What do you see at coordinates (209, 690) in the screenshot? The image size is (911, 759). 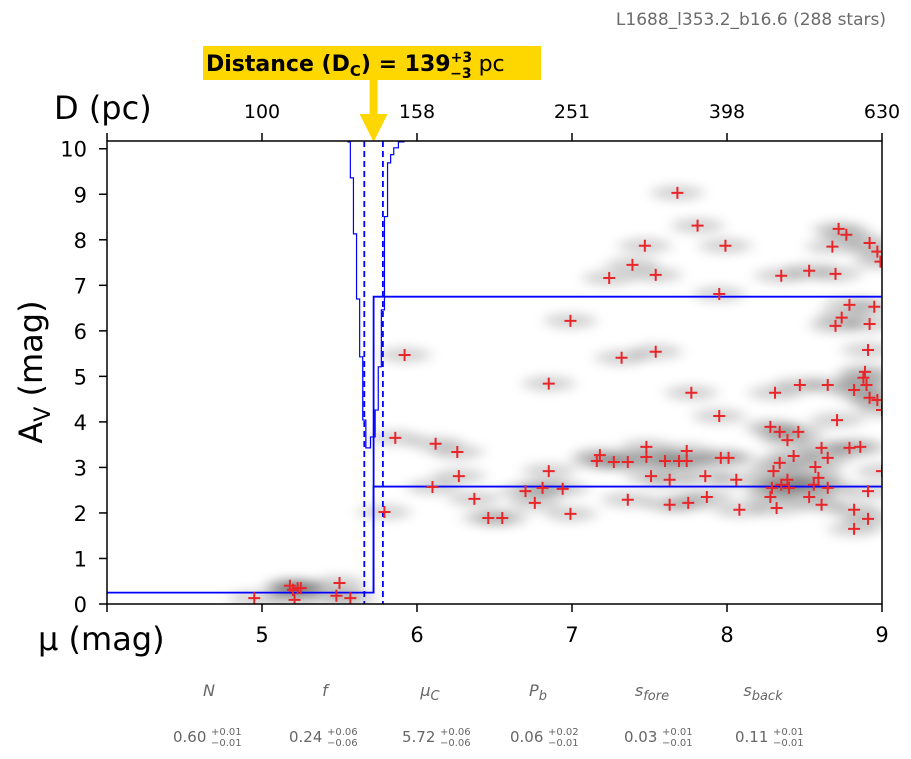 I see `parameter-name: N` at bounding box center [209, 690].